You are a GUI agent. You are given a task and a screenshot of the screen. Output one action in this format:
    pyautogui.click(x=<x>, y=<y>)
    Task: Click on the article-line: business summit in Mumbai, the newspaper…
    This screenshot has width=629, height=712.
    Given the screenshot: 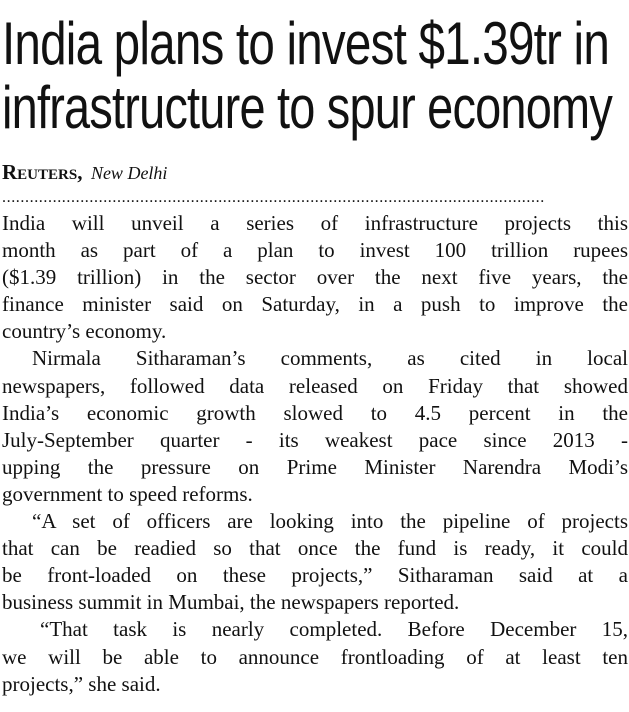 What is the action you would take?
    pyautogui.click(x=231, y=602)
    